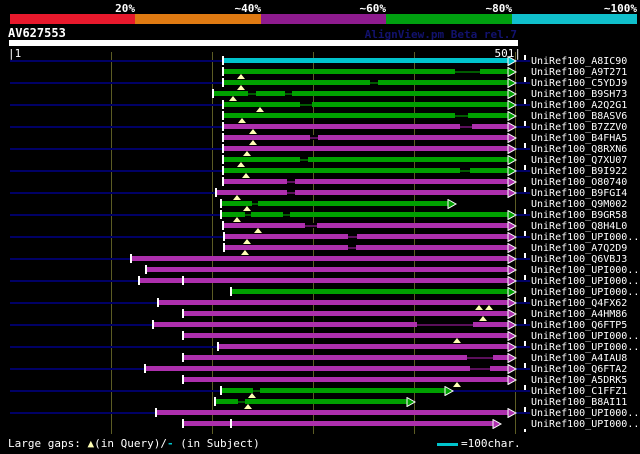 The width and height of the screenshot is (640, 454). Describe the element at coordinates (579, 259) in the screenshot. I see `hit-label: UniRef100_Q6VBJ3` at that location.